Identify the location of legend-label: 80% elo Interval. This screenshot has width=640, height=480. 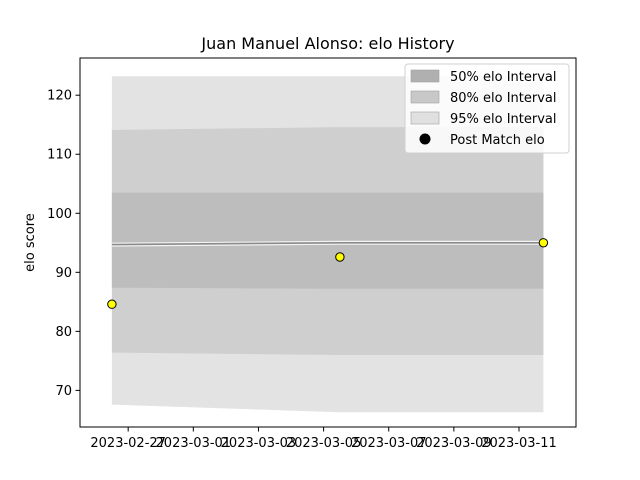
(503, 98).